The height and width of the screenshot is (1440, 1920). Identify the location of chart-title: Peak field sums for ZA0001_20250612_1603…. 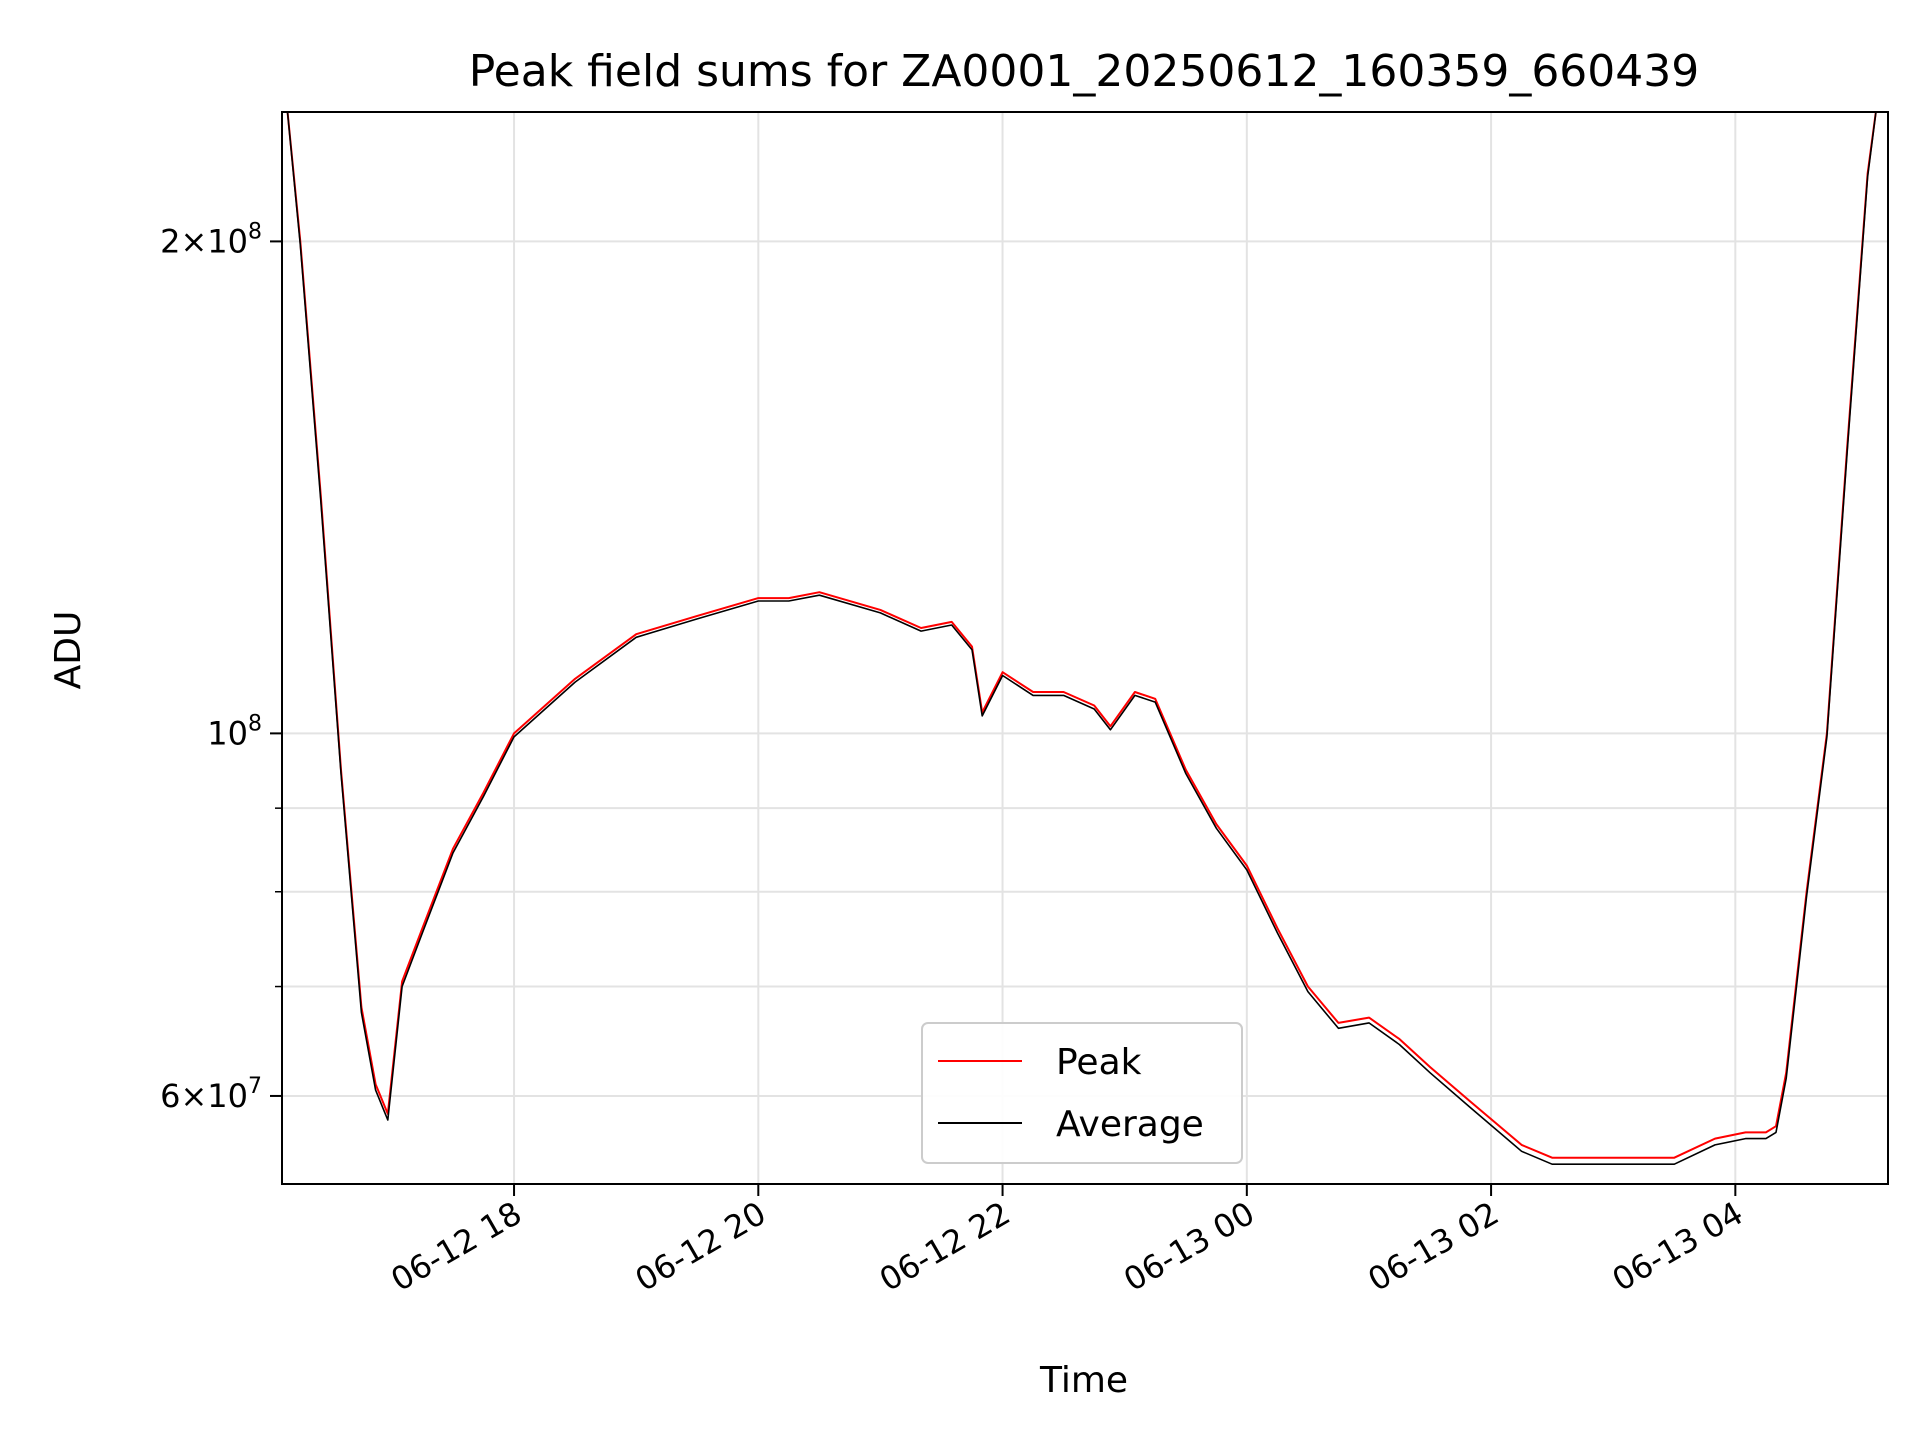
(1084, 71).